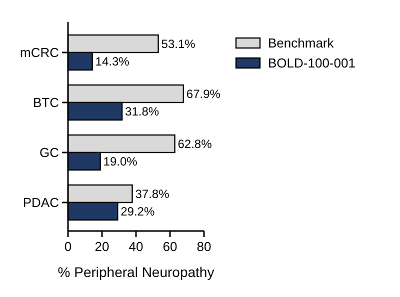 This screenshot has height=297, width=400. Describe the element at coordinates (136, 272) in the screenshot. I see `x-axis-title: % Peripheral Neuropathy` at that location.